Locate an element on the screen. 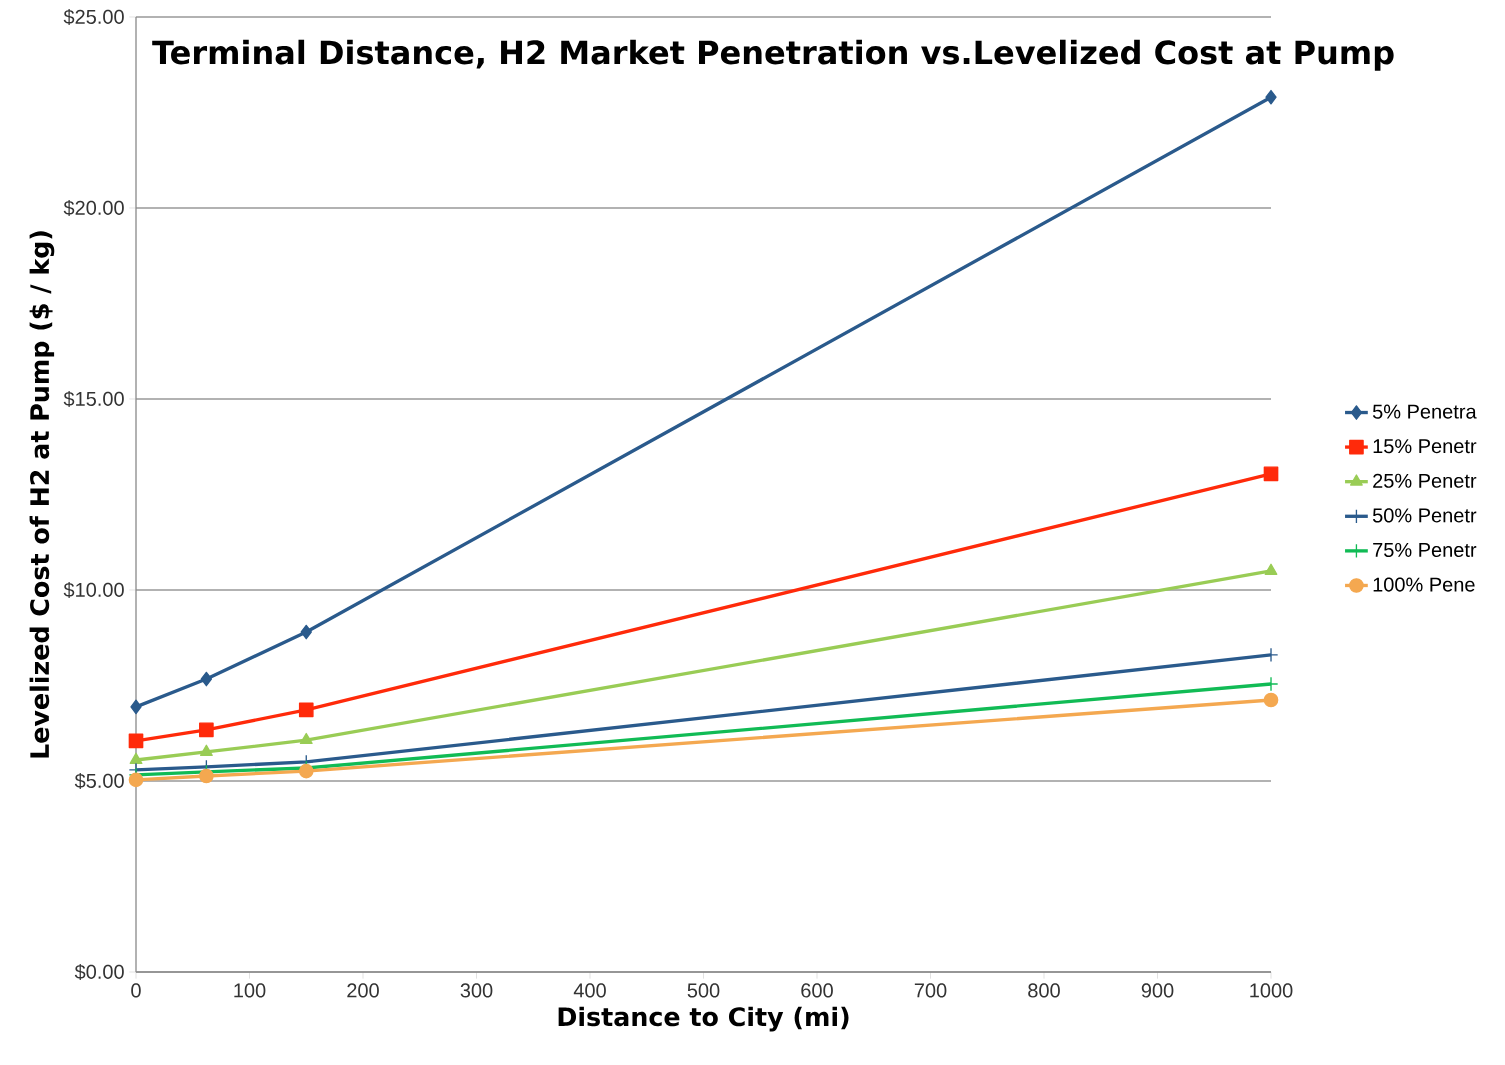 Image resolution: width=1505 pixels, height=1065 pixels. y-tick-label: $0.00 is located at coordinates (99, 972).